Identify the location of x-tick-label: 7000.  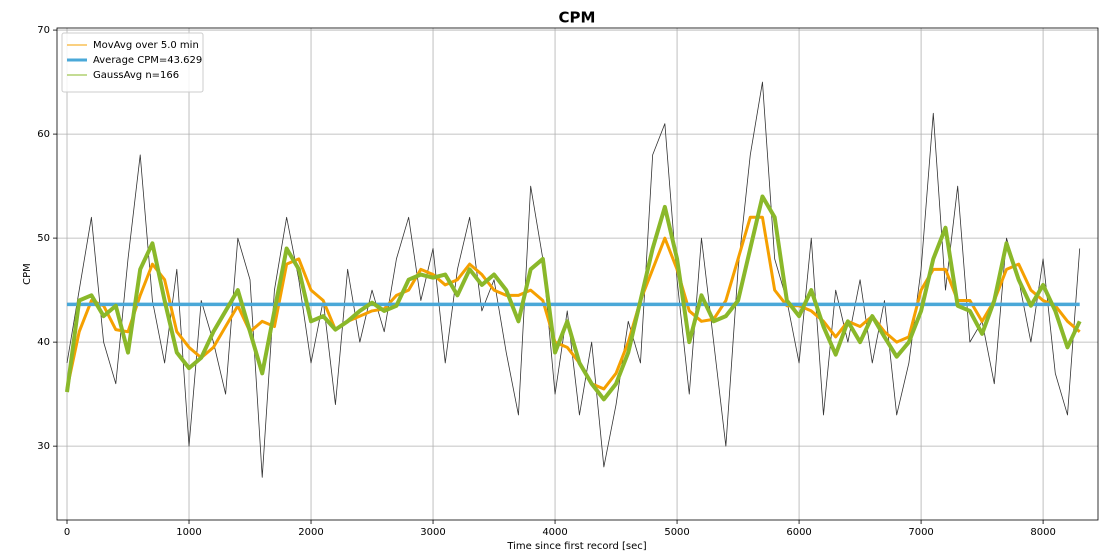
(920, 532).